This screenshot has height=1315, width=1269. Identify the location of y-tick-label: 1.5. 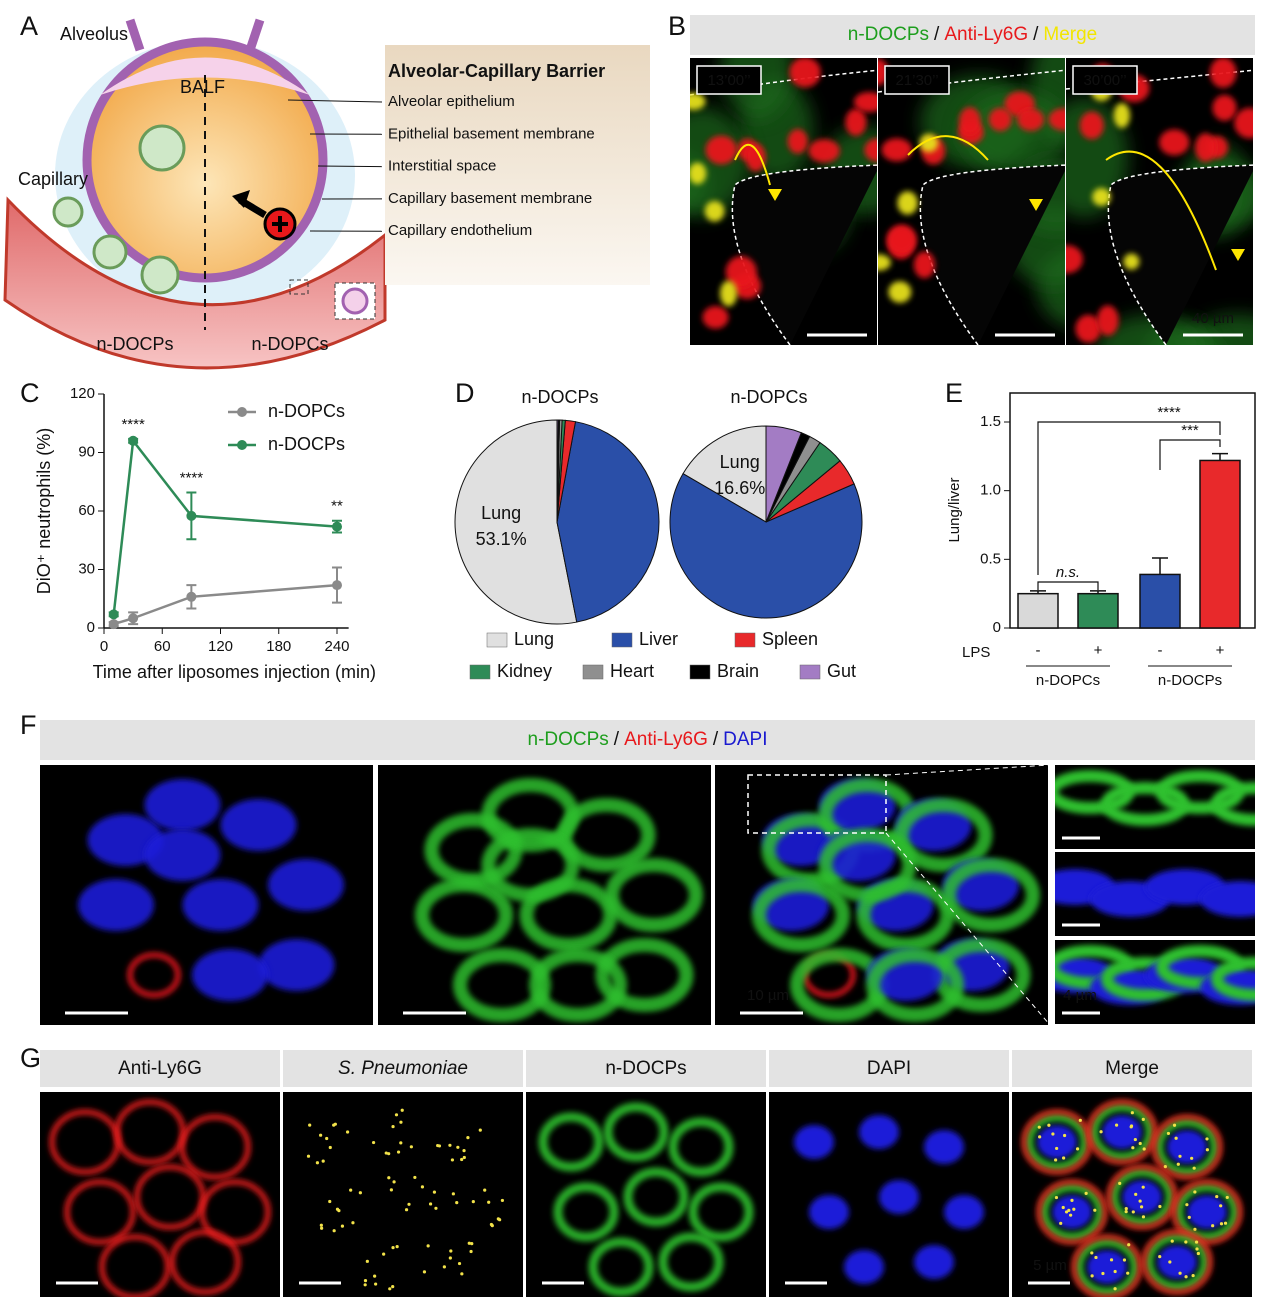
(990, 421).